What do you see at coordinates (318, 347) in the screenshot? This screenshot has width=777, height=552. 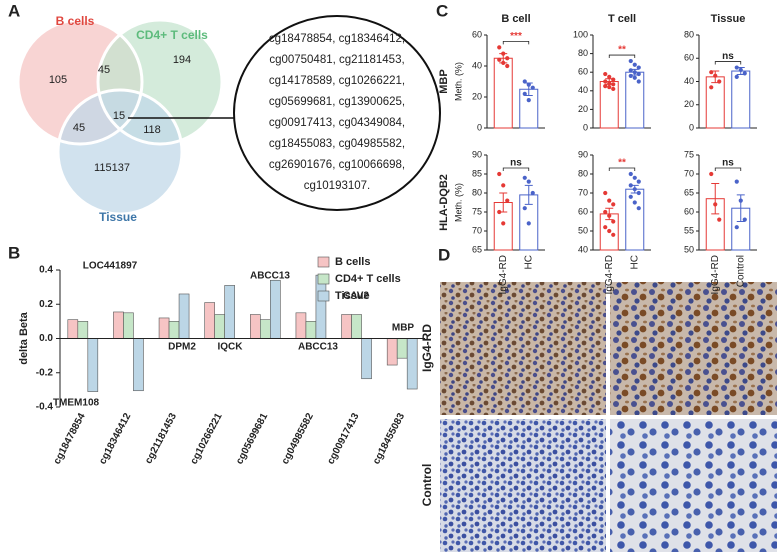 I see `gene-annotation: ABCC13` at bounding box center [318, 347].